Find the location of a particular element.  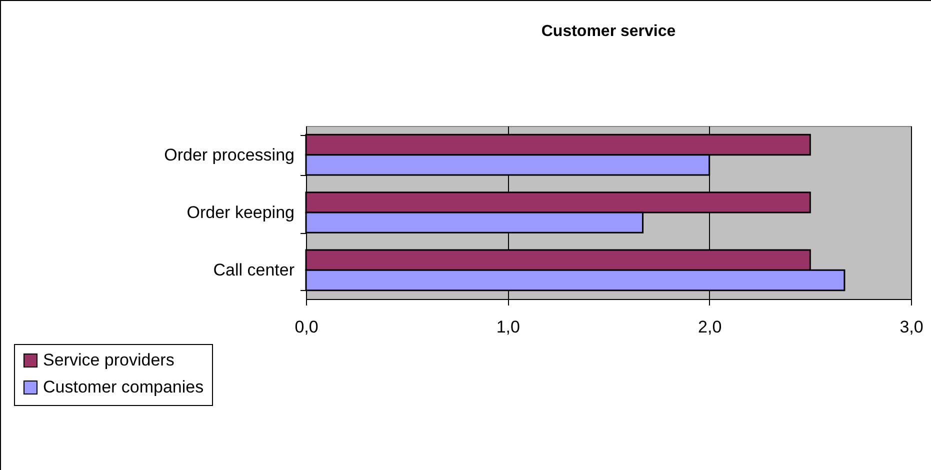

chart-title: Customer service is located at coordinates (608, 31).